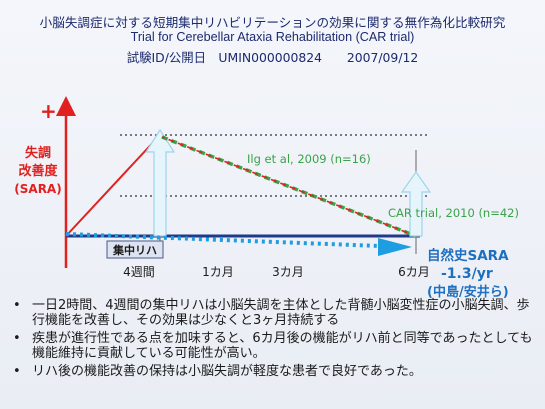 The height and width of the screenshot is (409, 545). What do you see at coordinates (395, 247) in the screenshot?
I see `natural-history-arrowhead` at bounding box center [395, 247].